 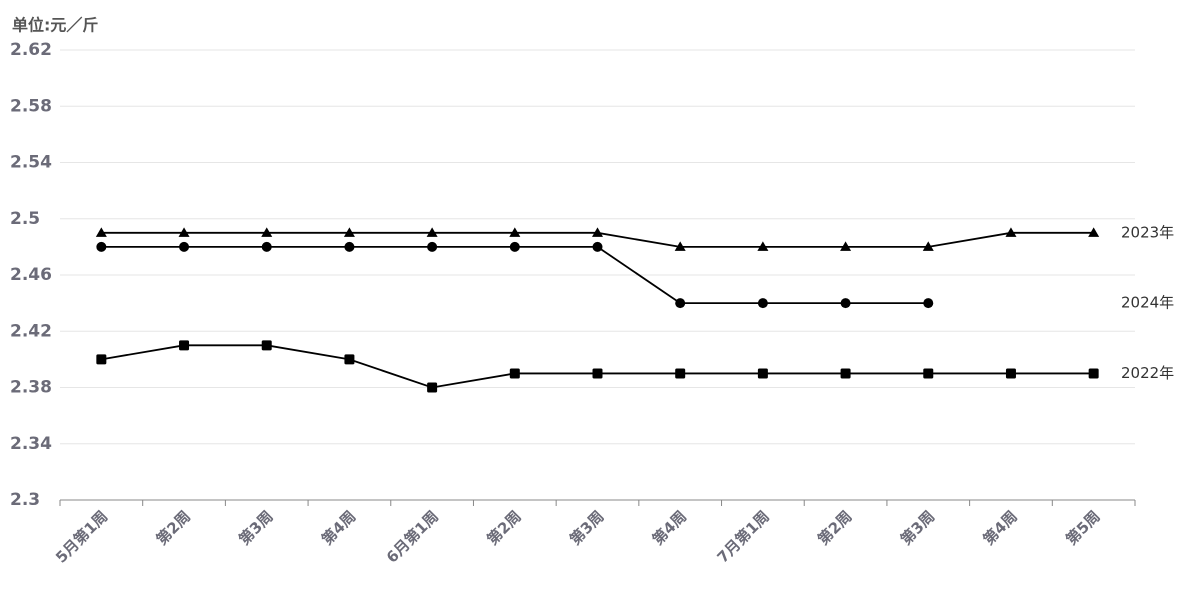 I want to click on y-tick-label: 2.46, so click(x=31, y=275).